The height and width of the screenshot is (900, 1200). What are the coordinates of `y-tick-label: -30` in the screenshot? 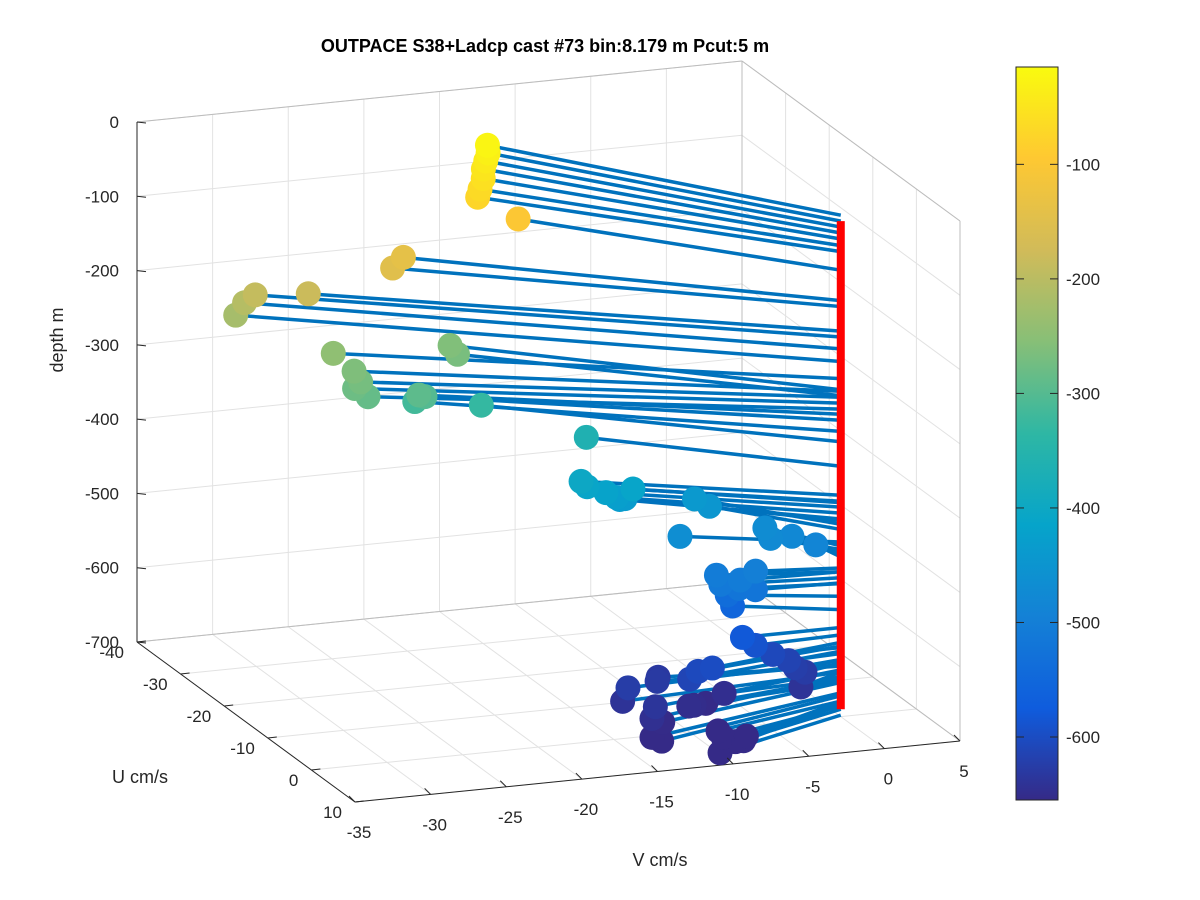 It's located at (155, 684).